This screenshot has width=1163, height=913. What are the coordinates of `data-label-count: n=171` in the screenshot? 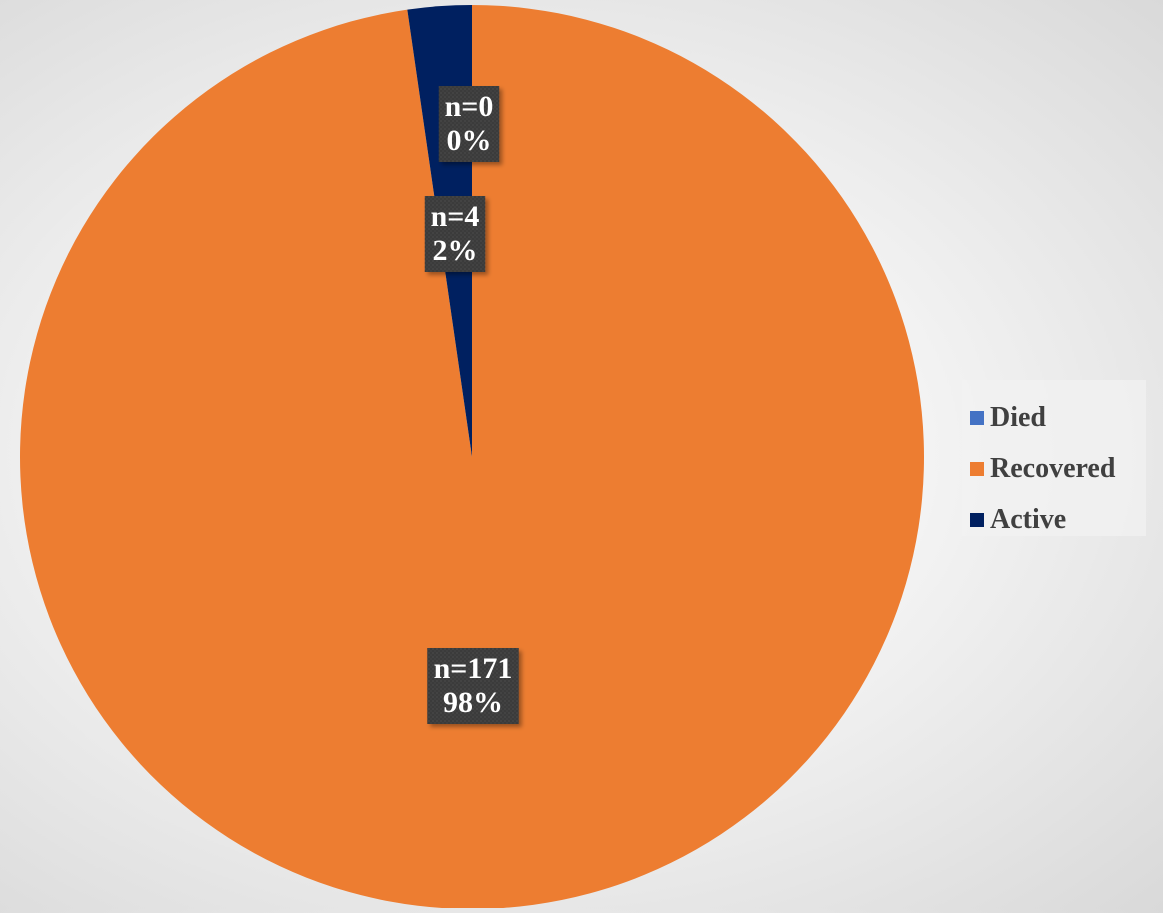 It's located at (473, 668).